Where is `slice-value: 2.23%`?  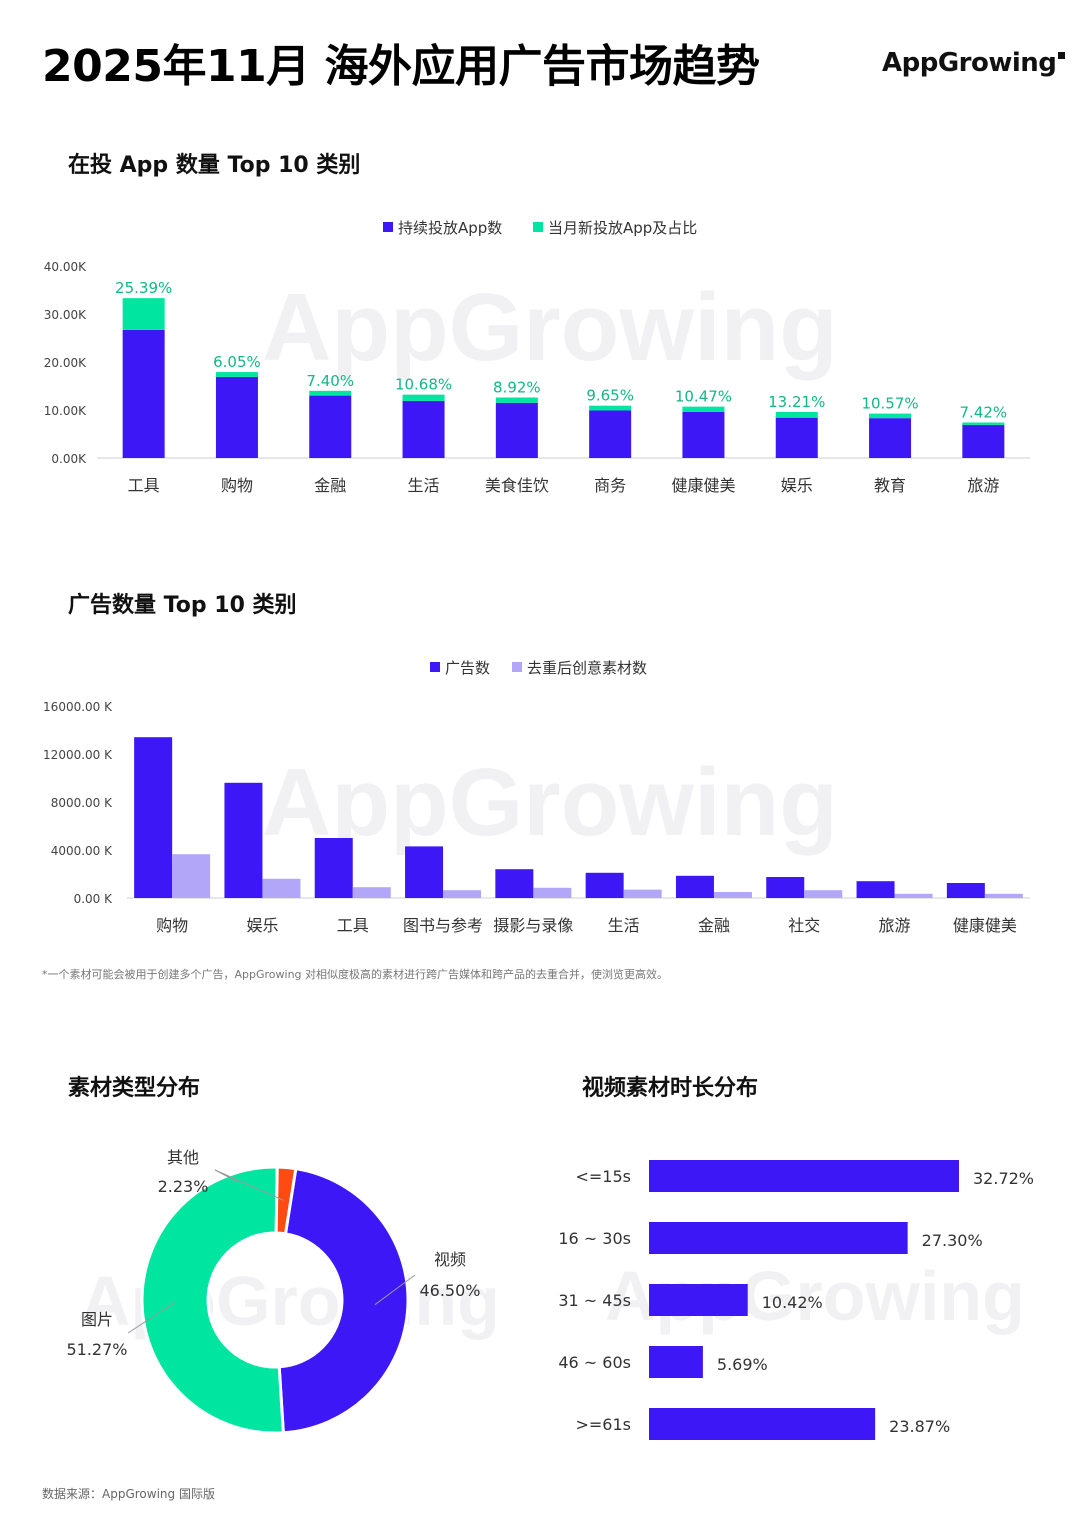
slice-value: 2.23% is located at coordinates (183, 1186).